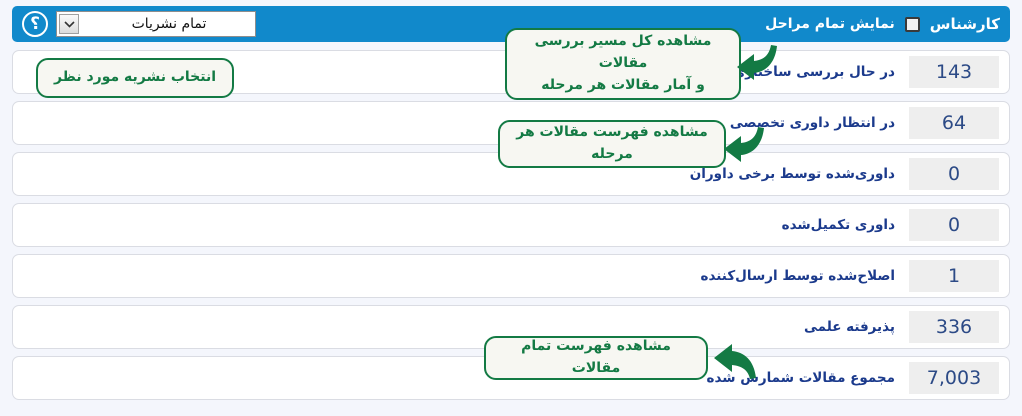 This screenshot has width=1022, height=416. What do you see at coordinates (596, 358) in the screenshot?
I see `callout-all-articles-list: مشاهده فهرست تمام مقالات` at bounding box center [596, 358].